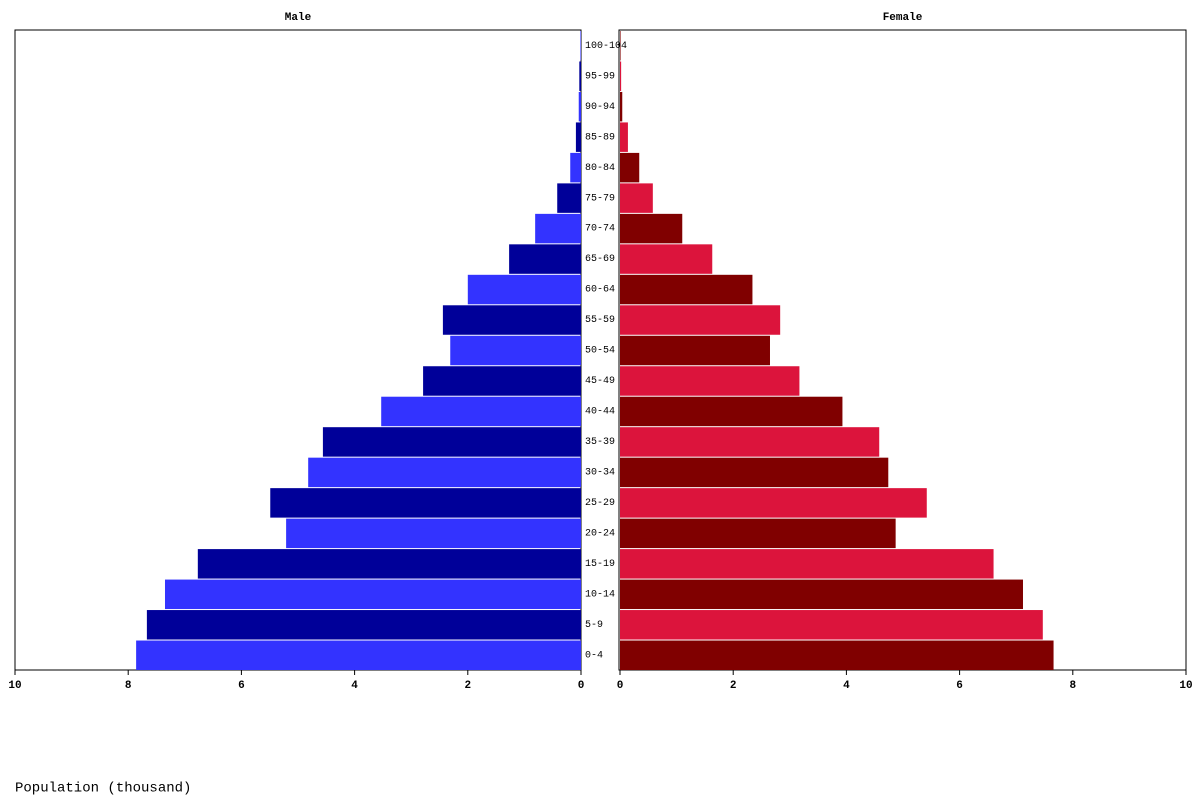 The image size is (1200, 800). What do you see at coordinates (103, 789) in the screenshot?
I see `x-axis-label: Population (thousand)` at bounding box center [103, 789].